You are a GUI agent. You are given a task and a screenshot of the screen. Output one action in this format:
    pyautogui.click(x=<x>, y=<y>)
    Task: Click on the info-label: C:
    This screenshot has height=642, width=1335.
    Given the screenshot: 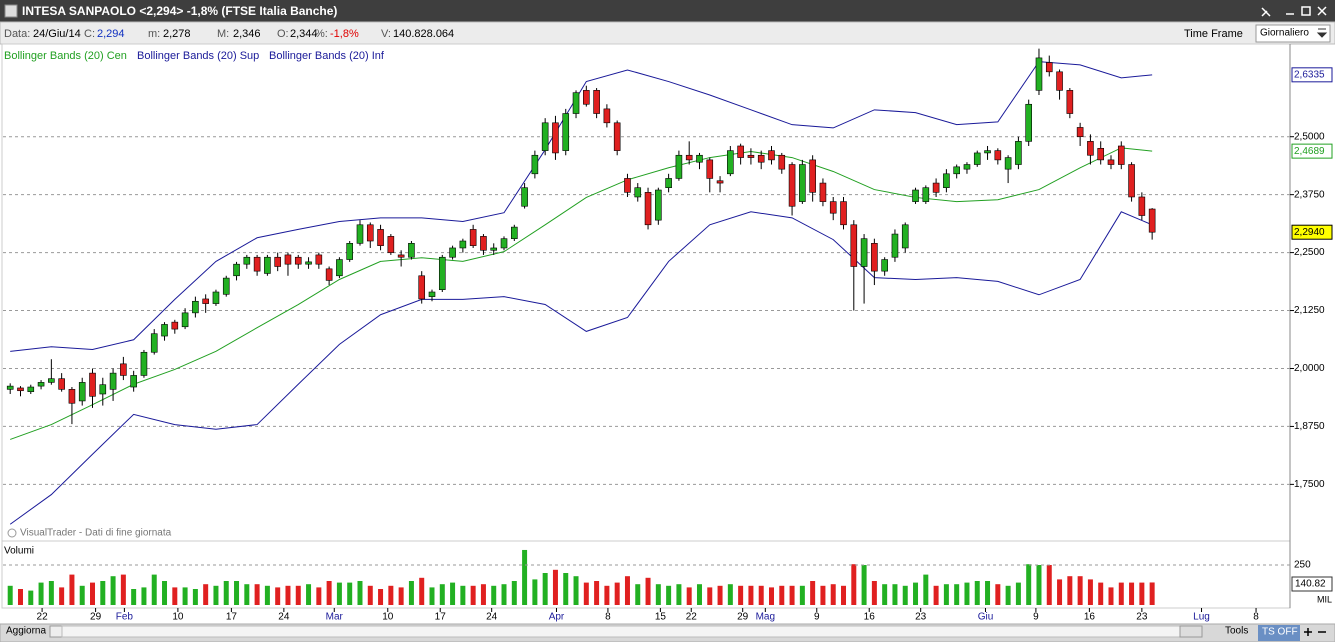 What is the action you would take?
    pyautogui.click(x=89, y=34)
    